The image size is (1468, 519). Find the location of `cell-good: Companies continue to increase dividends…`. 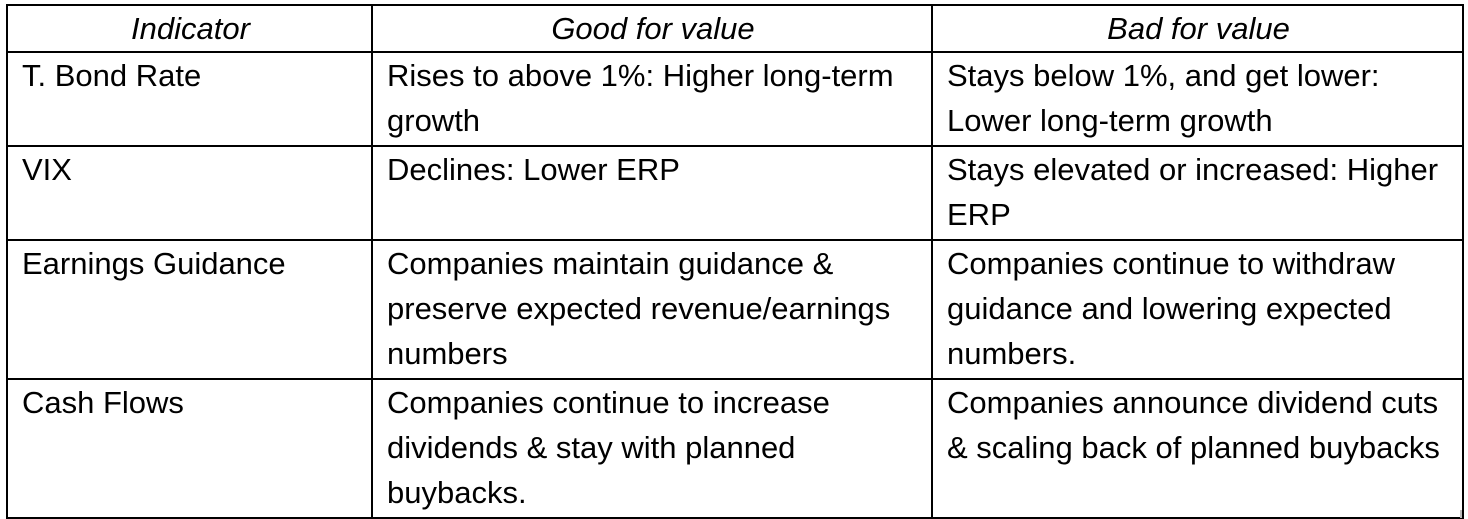

cell-good: Companies continue to increase dividends… is located at coordinates (652, 448).